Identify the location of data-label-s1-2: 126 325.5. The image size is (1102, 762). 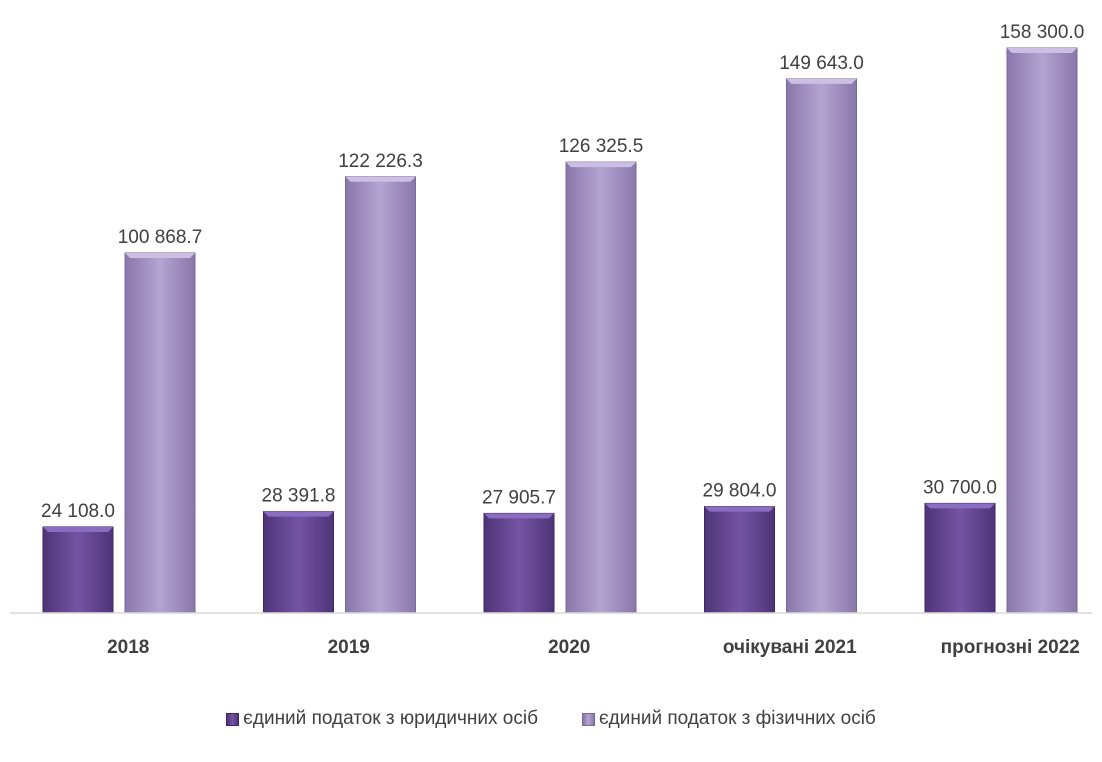
(601, 146).